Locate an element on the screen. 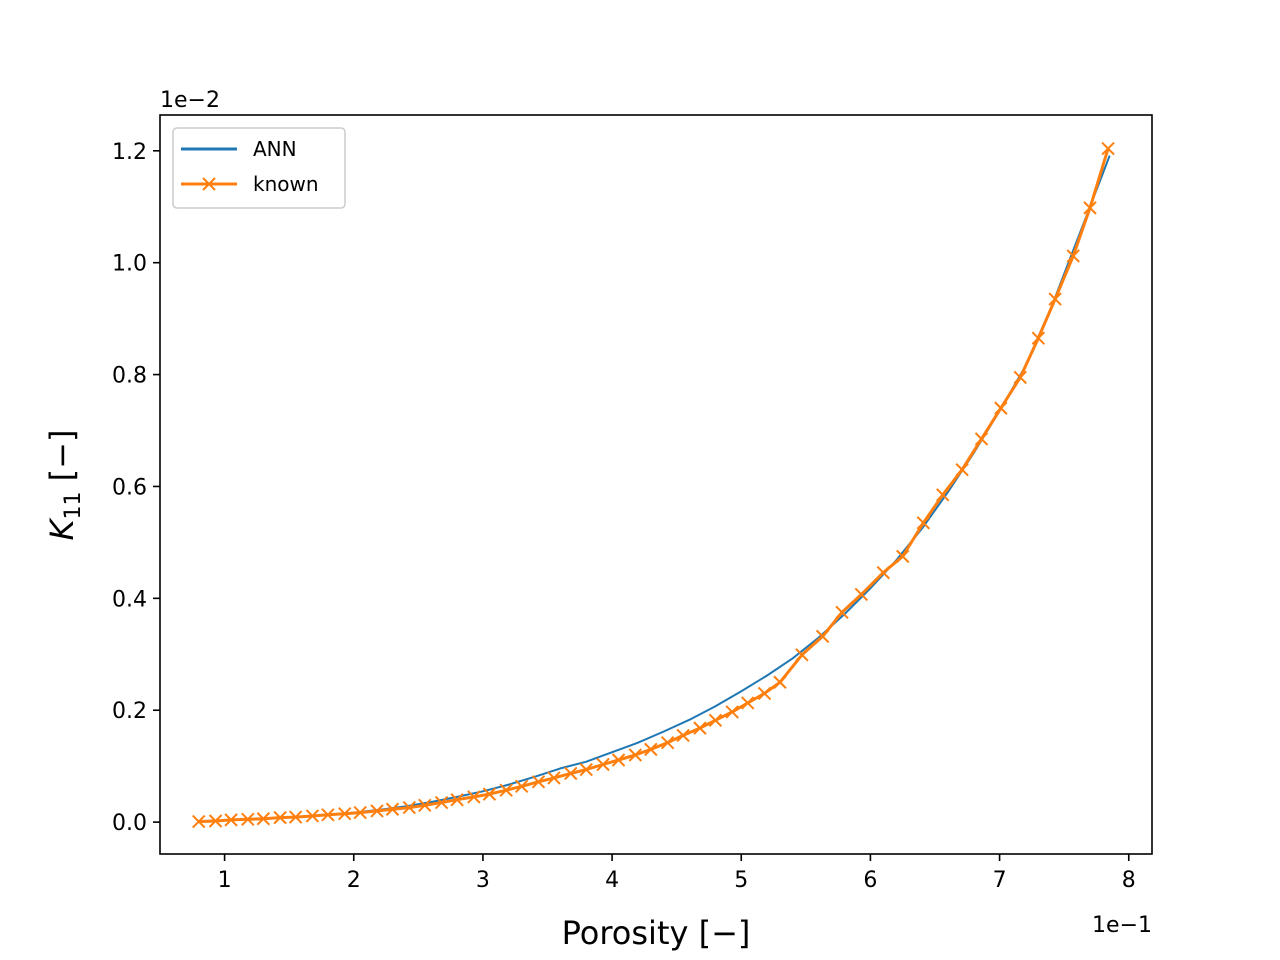 This screenshot has width=1280, height=960. y-tick-label: 0.4 is located at coordinates (129, 599).